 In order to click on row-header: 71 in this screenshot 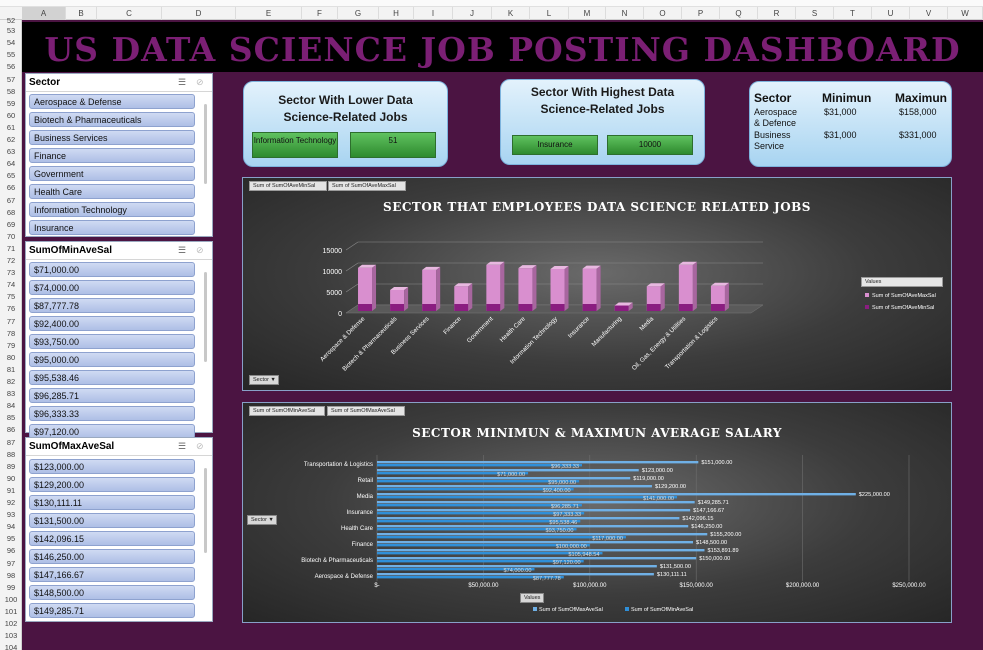, I will do `click(11, 248)`.